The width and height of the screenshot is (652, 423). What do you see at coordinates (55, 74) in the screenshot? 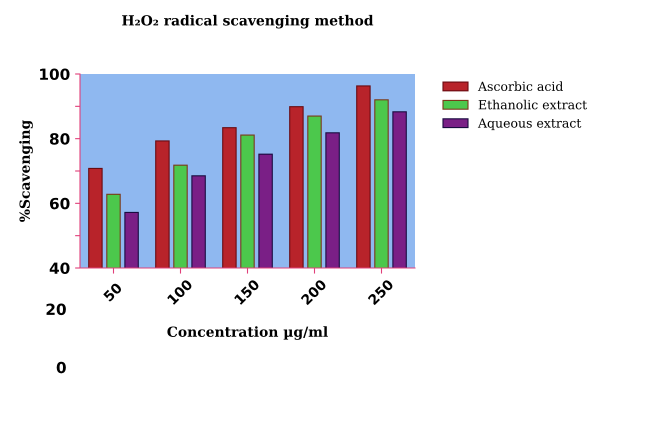
I see `y-tick-label: 100` at bounding box center [55, 74].